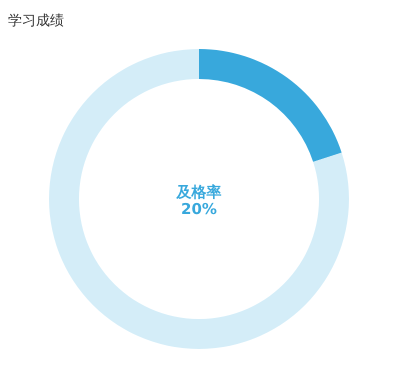 The height and width of the screenshot is (370, 400). Describe the element at coordinates (199, 209) in the screenshot. I see `center-value: 20%` at that location.